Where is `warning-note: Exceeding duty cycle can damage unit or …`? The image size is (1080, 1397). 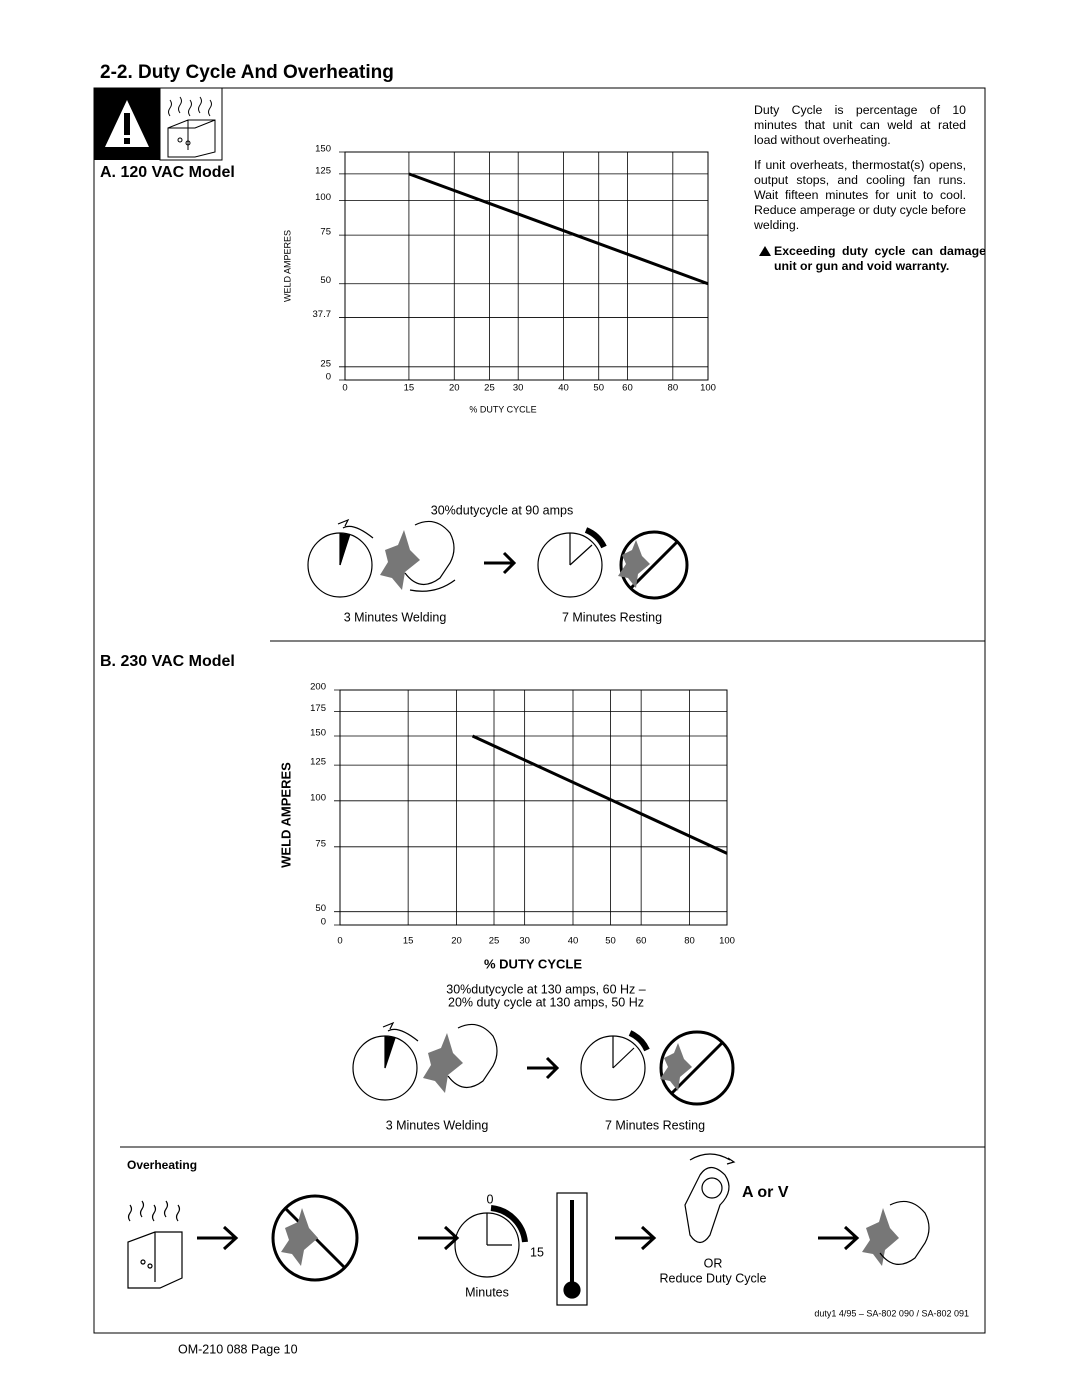
warning-note: Exceeding duty cycle can damage unit or … is located at coordinates (880, 258).